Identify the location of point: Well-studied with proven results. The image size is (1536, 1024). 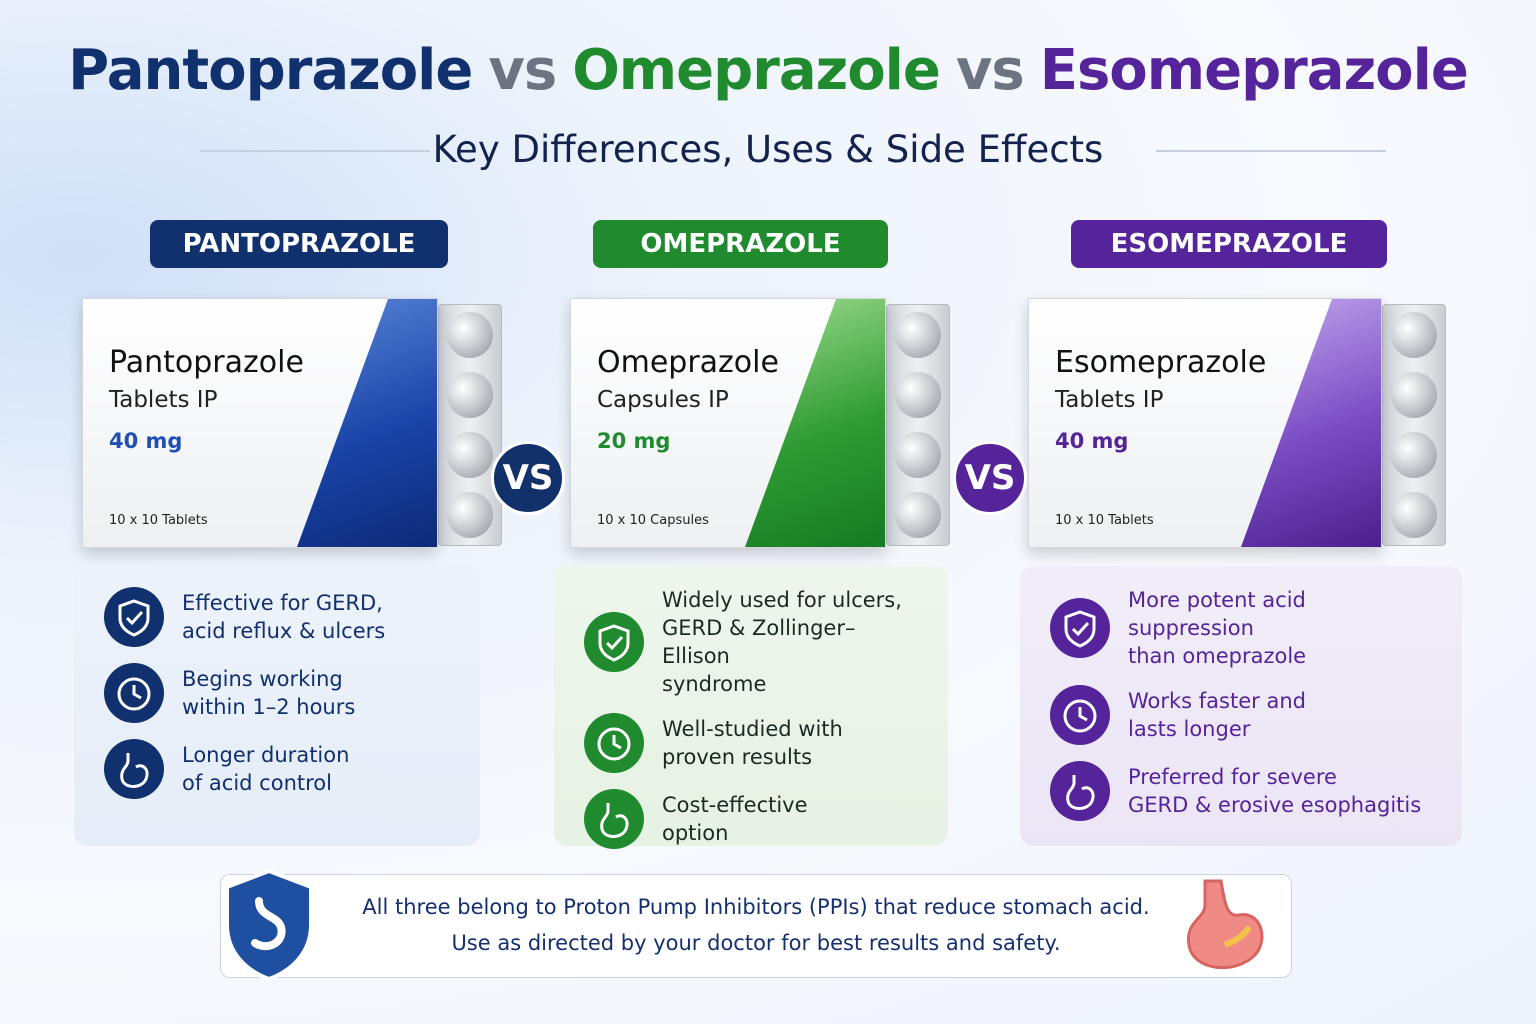
(751, 743).